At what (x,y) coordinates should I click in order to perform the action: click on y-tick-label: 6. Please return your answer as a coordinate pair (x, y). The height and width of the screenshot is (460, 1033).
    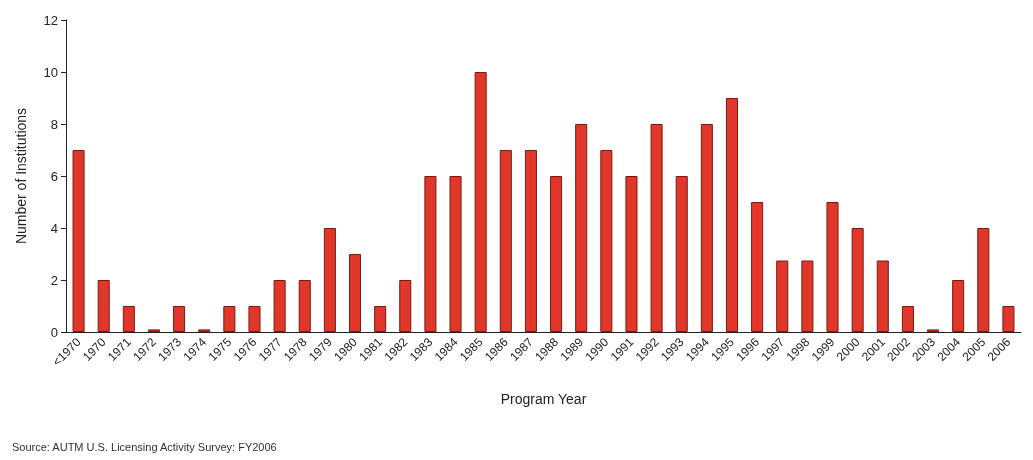
    Looking at the image, I should click on (54, 176).